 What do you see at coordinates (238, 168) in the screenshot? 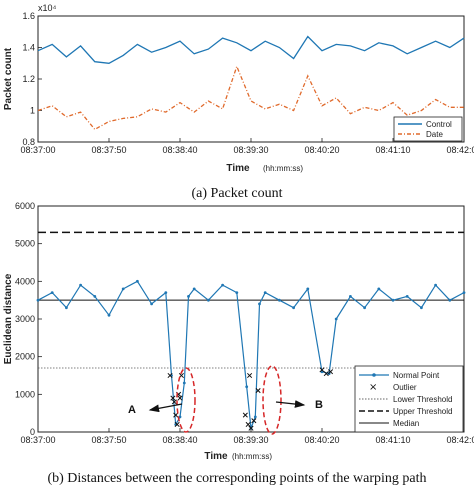
I see `x-axis-label-a: Time` at bounding box center [238, 168].